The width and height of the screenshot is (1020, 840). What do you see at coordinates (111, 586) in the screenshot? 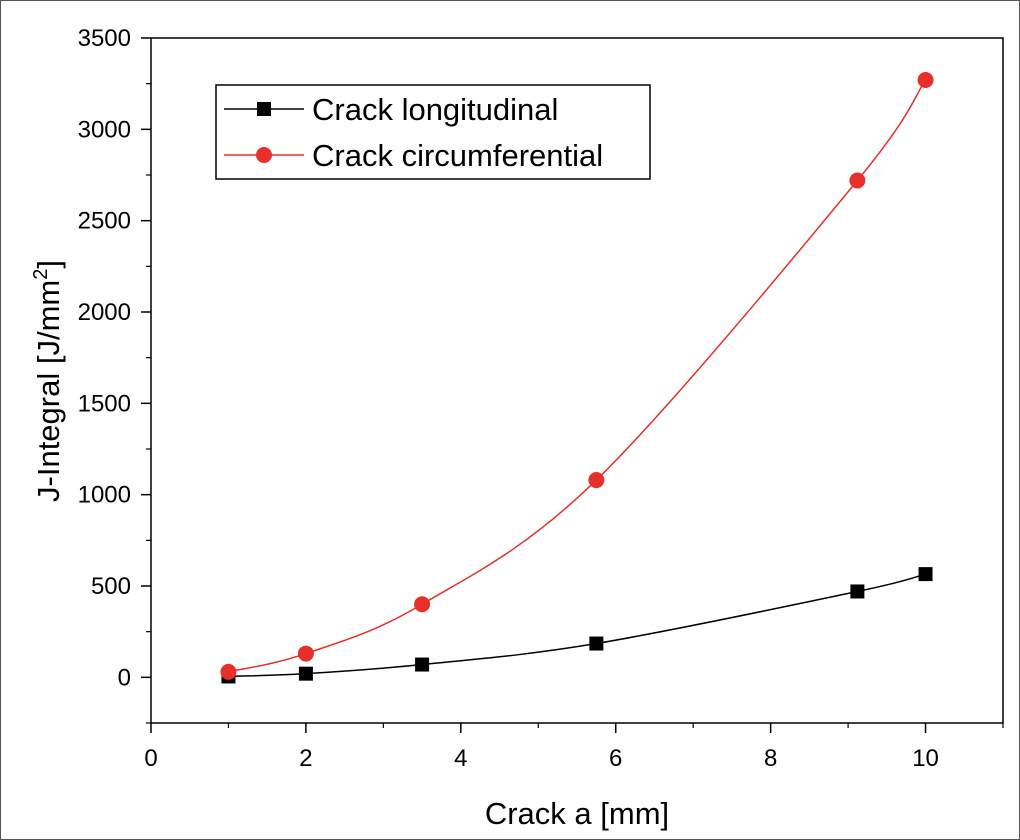
I see `y-tick-label: 500` at bounding box center [111, 586].